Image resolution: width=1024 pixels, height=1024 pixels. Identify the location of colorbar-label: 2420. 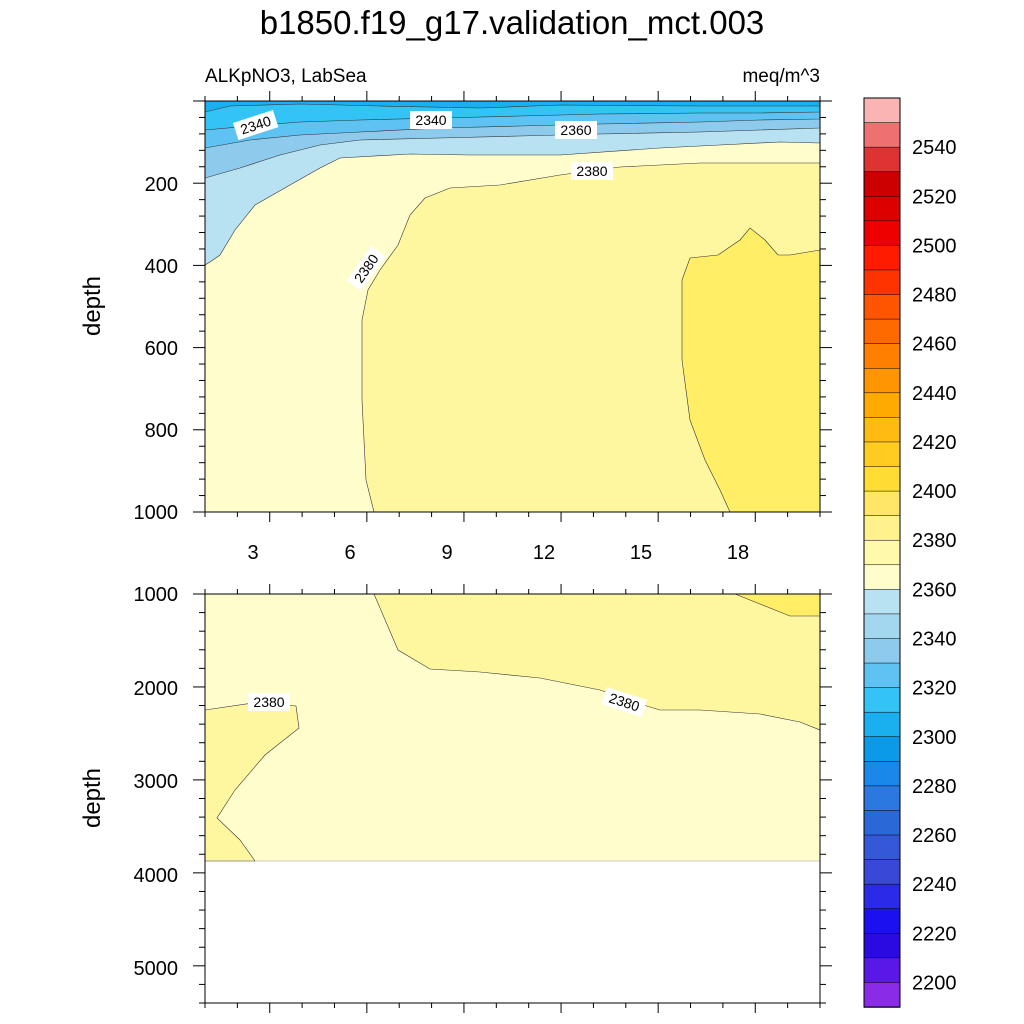
(934, 443).